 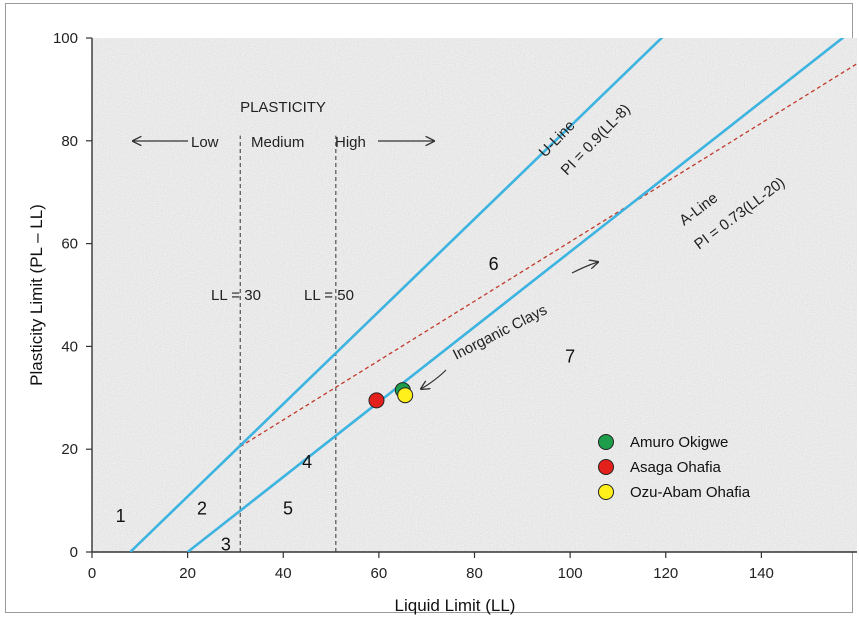 I want to click on y-tick-label: 0, so click(x=74, y=552).